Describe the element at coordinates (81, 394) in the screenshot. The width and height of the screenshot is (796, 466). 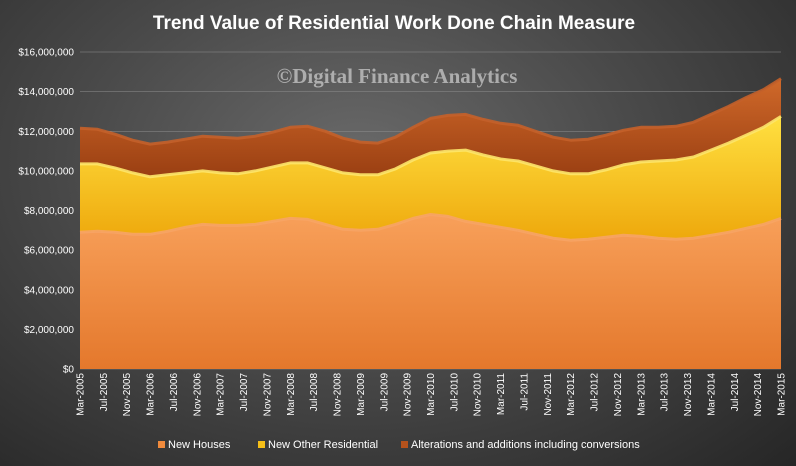
I see `x-tick-label: Mar-2005` at that location.